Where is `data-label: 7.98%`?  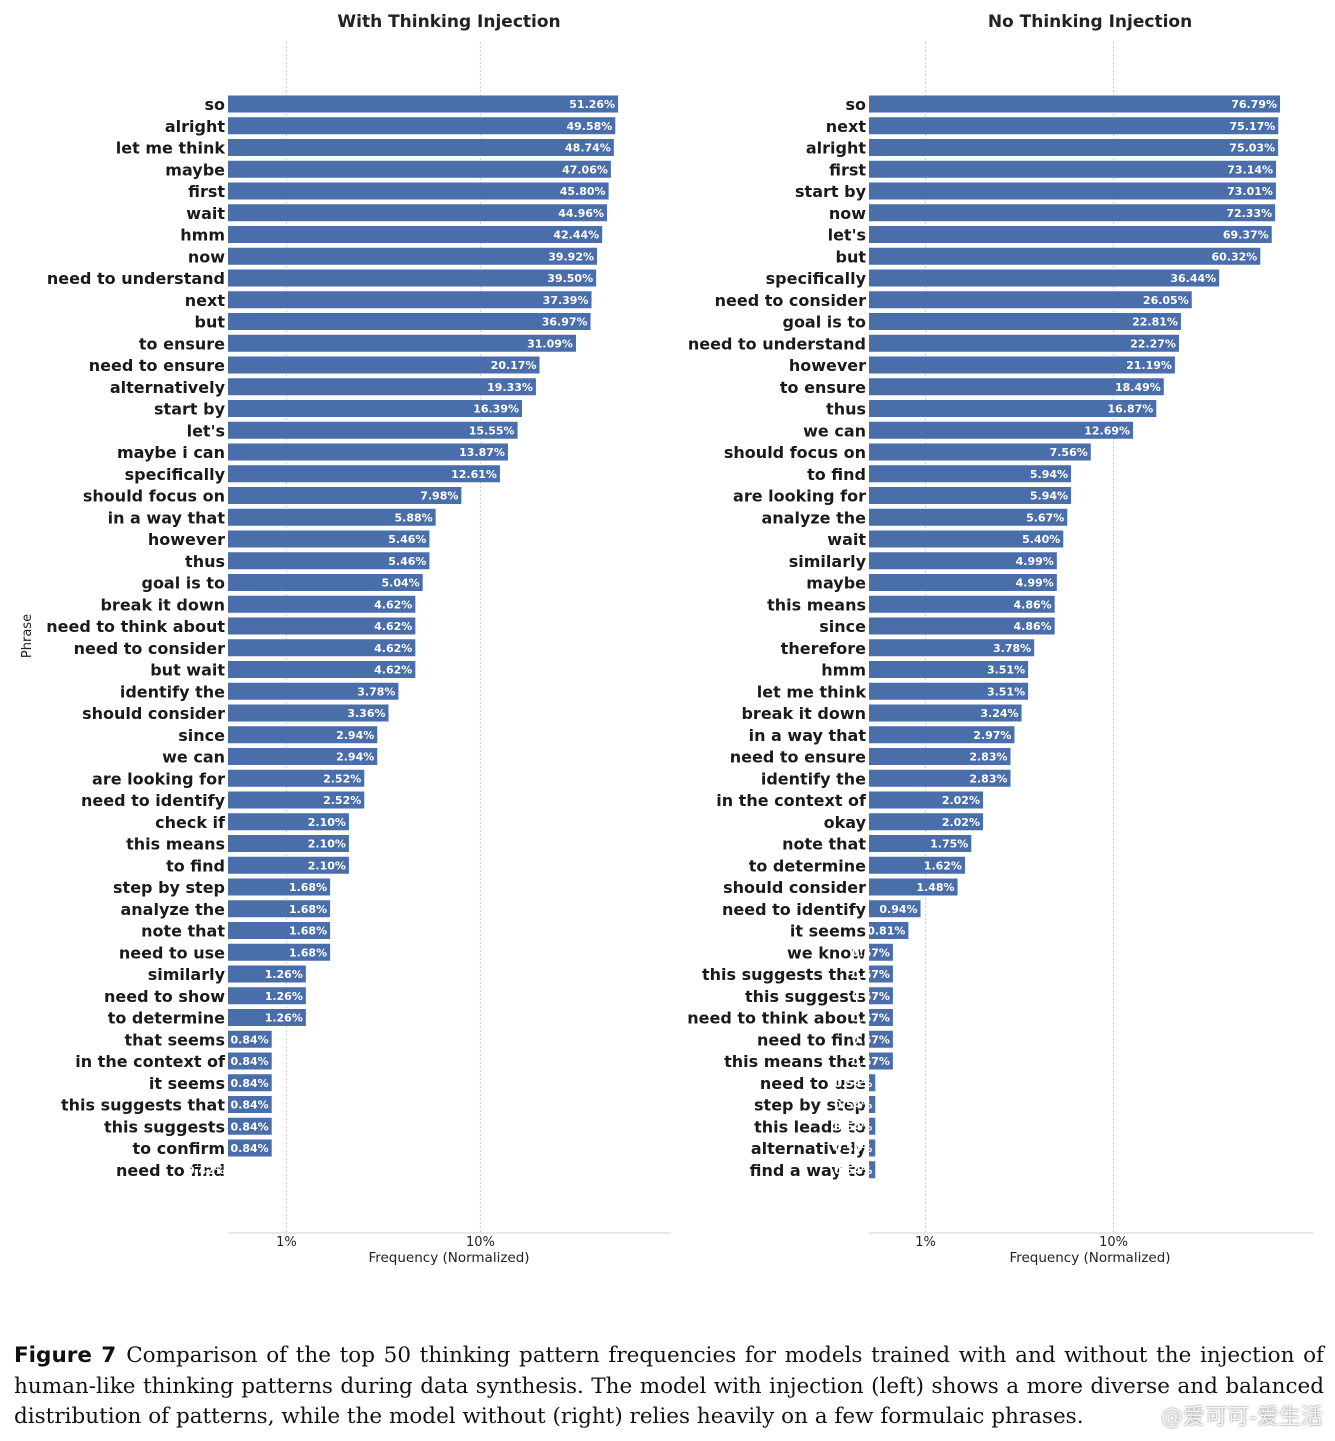
data-label: 7.98% is located at coordinates (439, 496).